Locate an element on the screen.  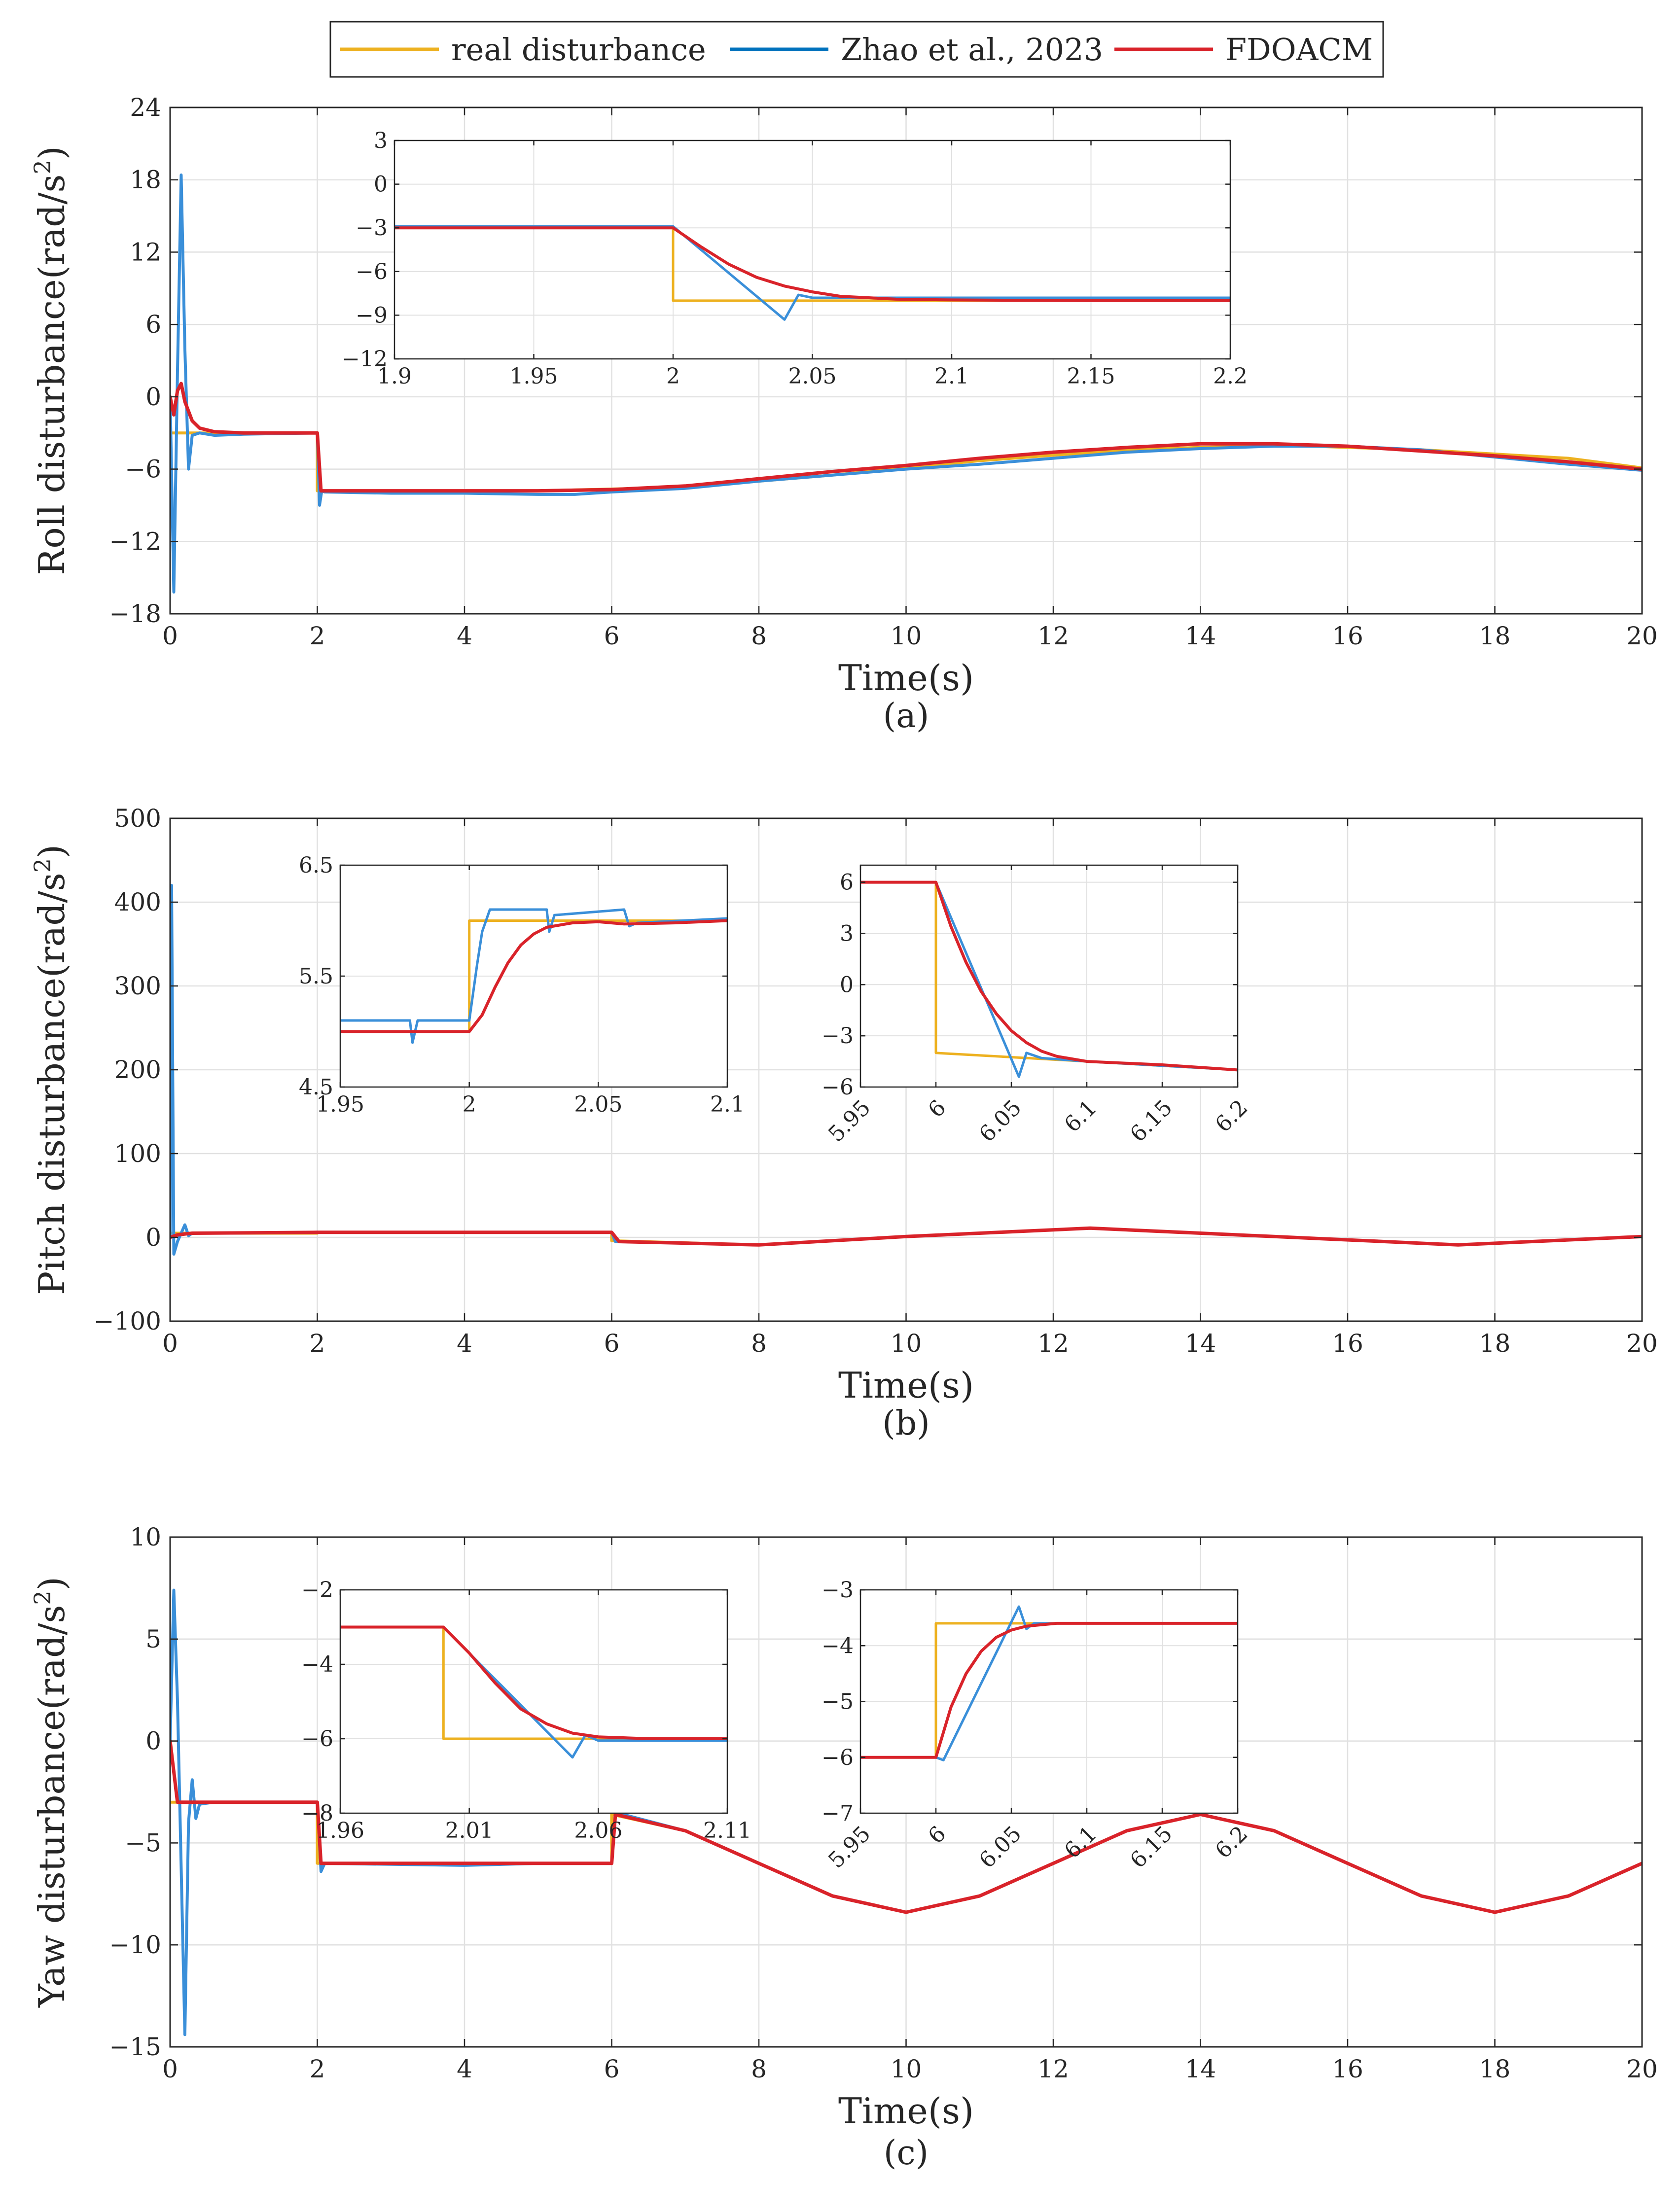
panel-c-caption: (c) is located at coordinates (907, 2153).